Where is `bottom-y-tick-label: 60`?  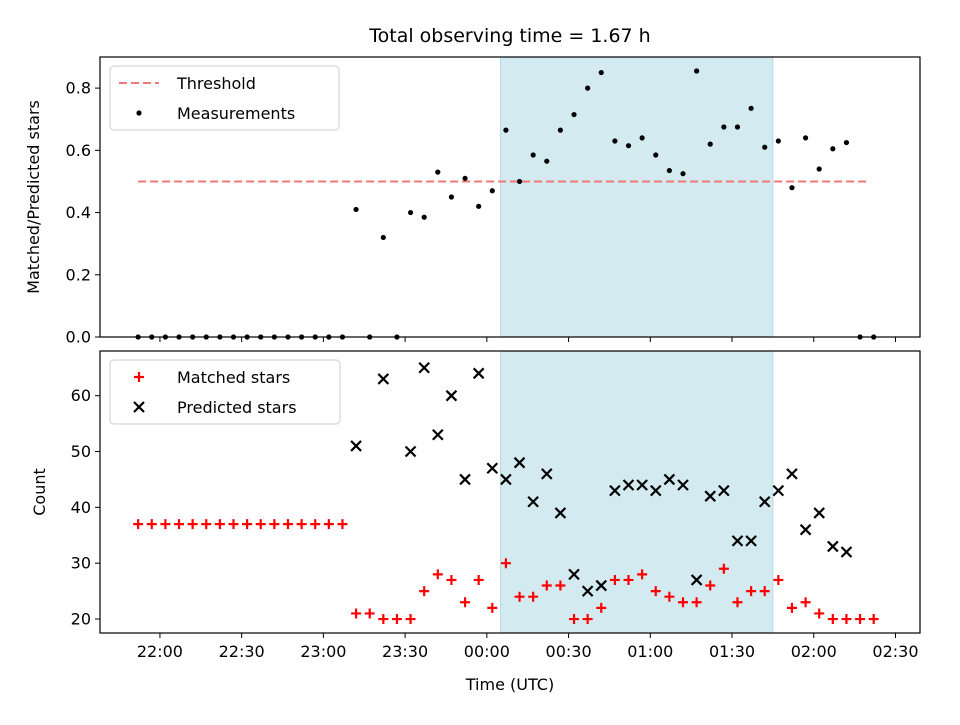 bottom-y-tick-label: 60 is located at coordinates (81, 395).